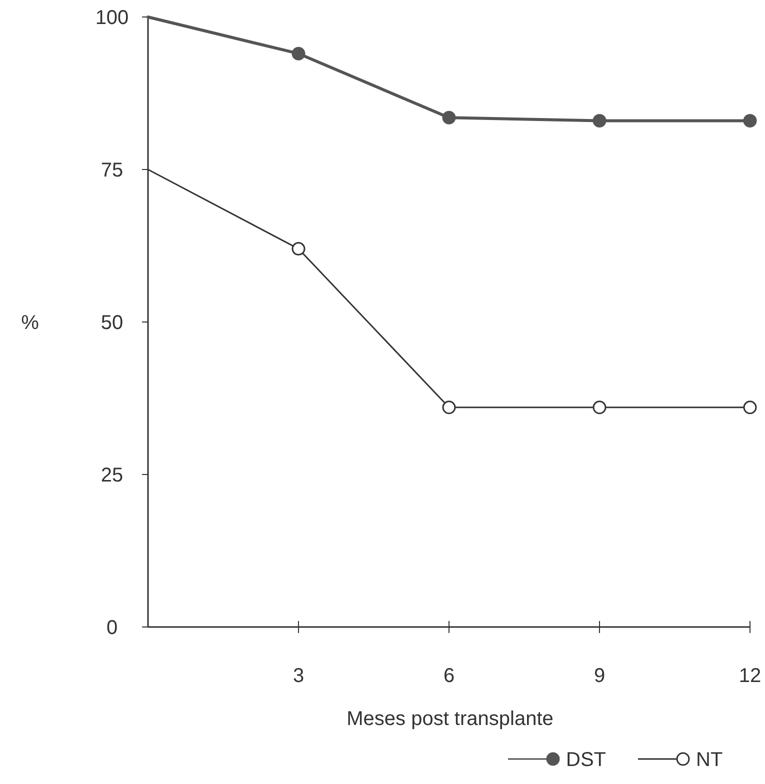 This screenshot has width=765, height=784. Describe the element at coordinates (112, 475) in the screenshot. I see `y-tick-label: 25` at that location.